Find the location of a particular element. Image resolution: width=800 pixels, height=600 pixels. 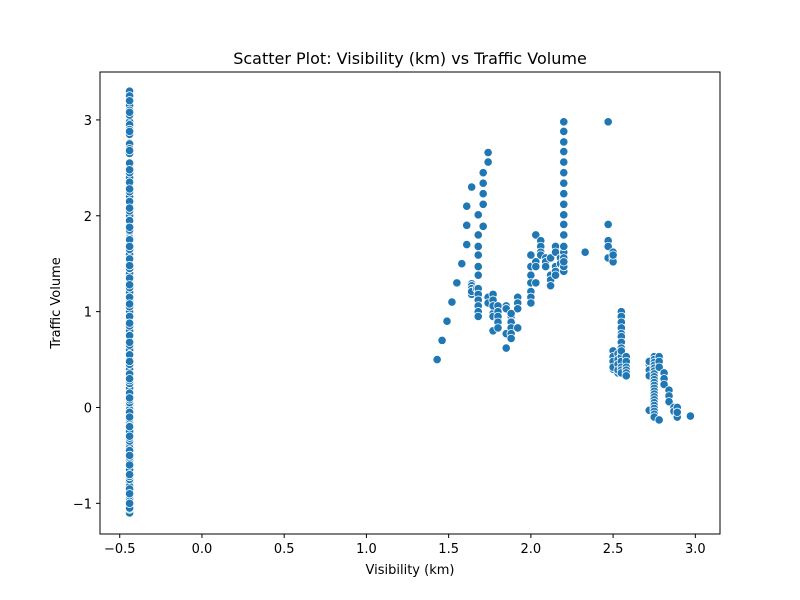

x-tick-label: −0.5 is located at coordinates (120, 549).